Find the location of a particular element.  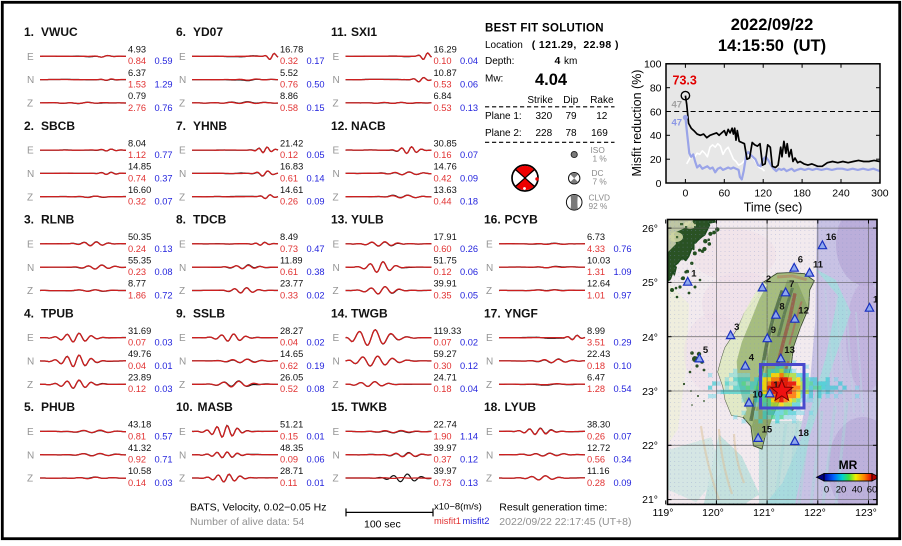

svg-text: 21° is located at coordinates (650, 500).